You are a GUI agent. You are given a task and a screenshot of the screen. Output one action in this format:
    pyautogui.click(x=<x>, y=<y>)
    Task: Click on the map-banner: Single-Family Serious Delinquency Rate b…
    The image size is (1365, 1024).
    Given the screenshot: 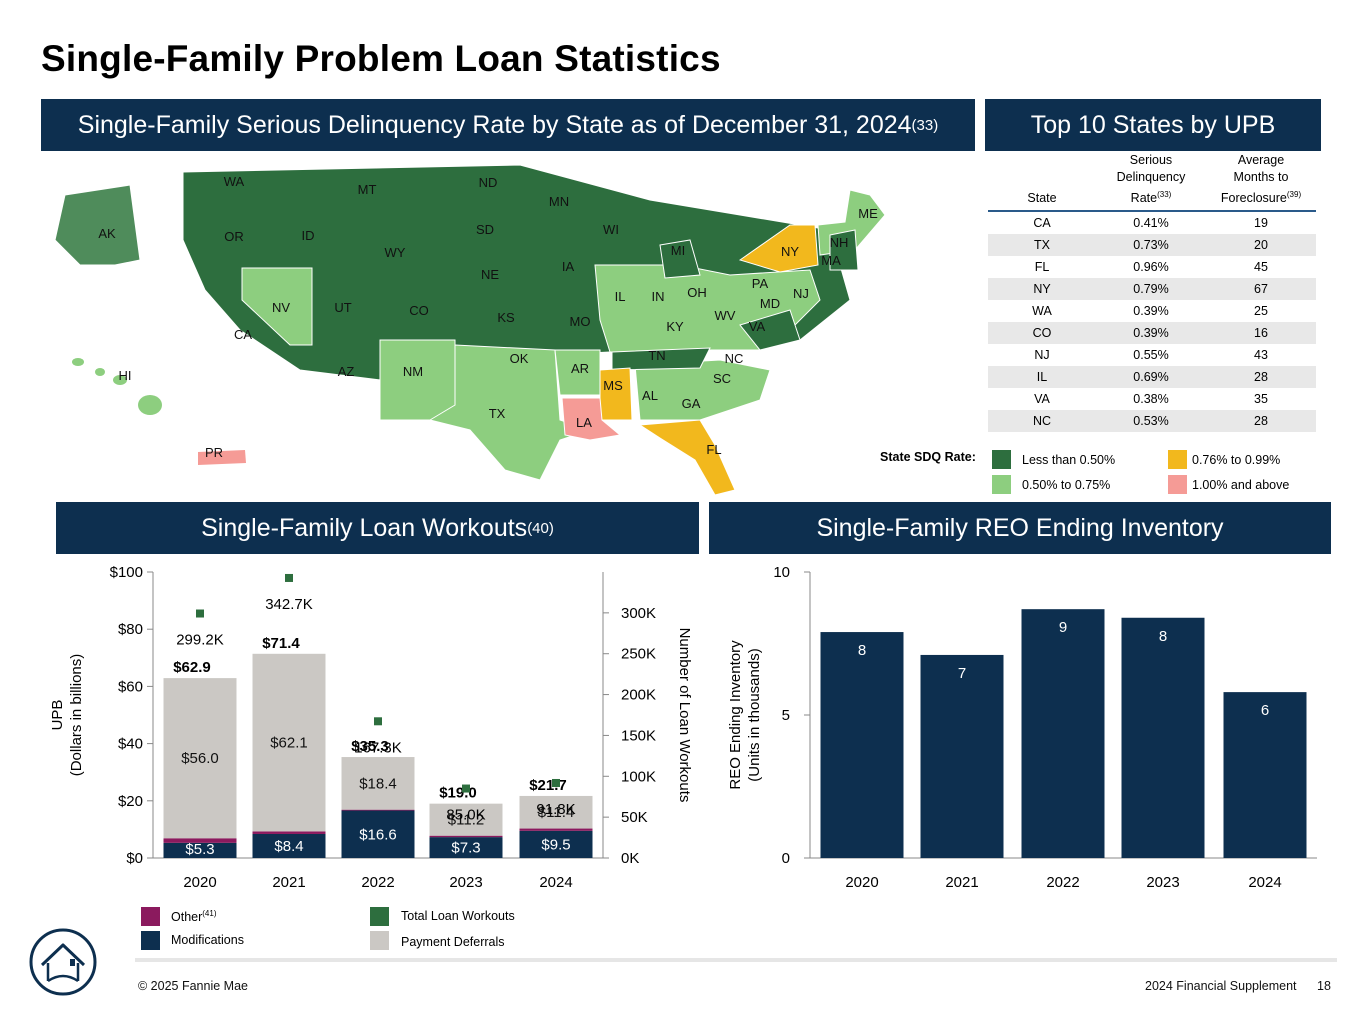 What is the action you would take?
    pyautogui.click(x=508, y=125)
    